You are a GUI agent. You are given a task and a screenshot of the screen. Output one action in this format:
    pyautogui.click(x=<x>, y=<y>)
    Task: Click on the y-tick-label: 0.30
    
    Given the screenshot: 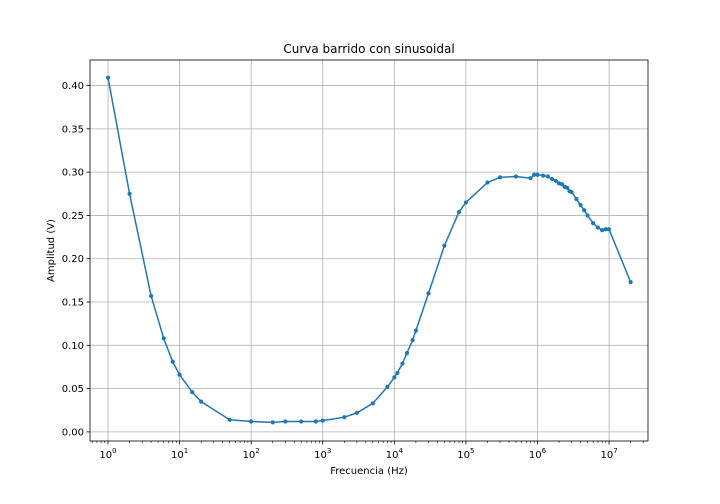 What is the action you would take?
    pyautogui.click(x=73, y=173)
    